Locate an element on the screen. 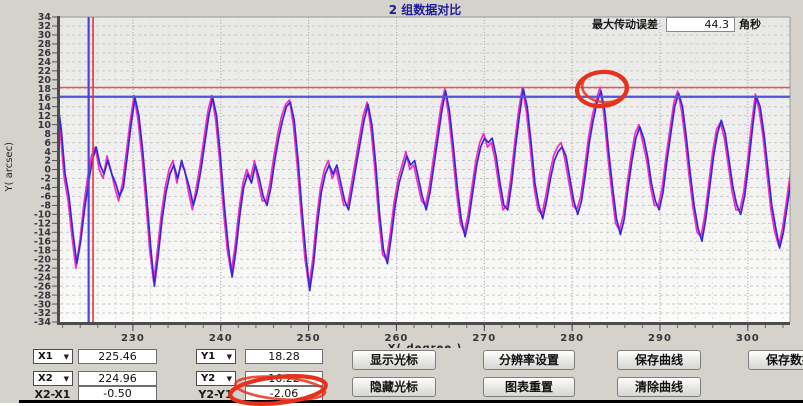 This screenshot has width=803, height=406. clear-curve-button: 清除曲线 is located at coordinates (659, 387).